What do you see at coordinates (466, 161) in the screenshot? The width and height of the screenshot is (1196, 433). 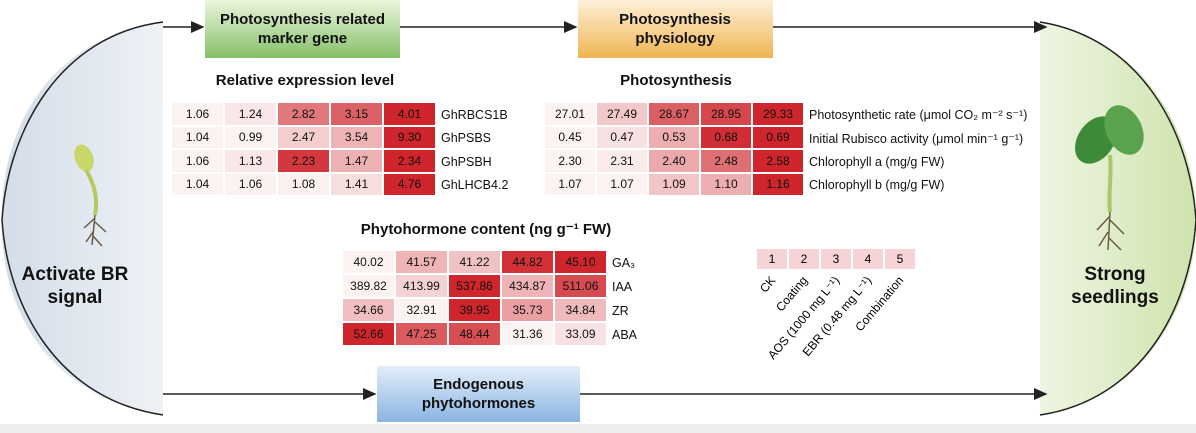 I see `row-label: GhPSBH` at bounding box center [466, 161].